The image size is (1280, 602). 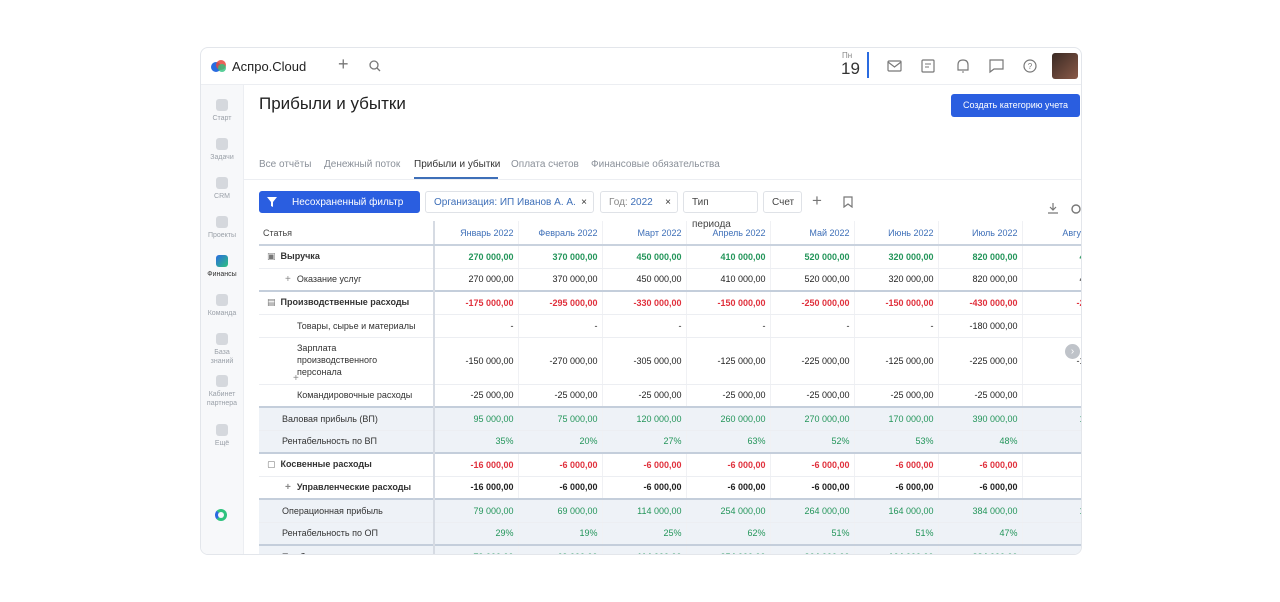 What do you see at coordinates (222, 436) in the screenshot?
I see `sidebar-item: Ещё` at bounding box center [222, 436].